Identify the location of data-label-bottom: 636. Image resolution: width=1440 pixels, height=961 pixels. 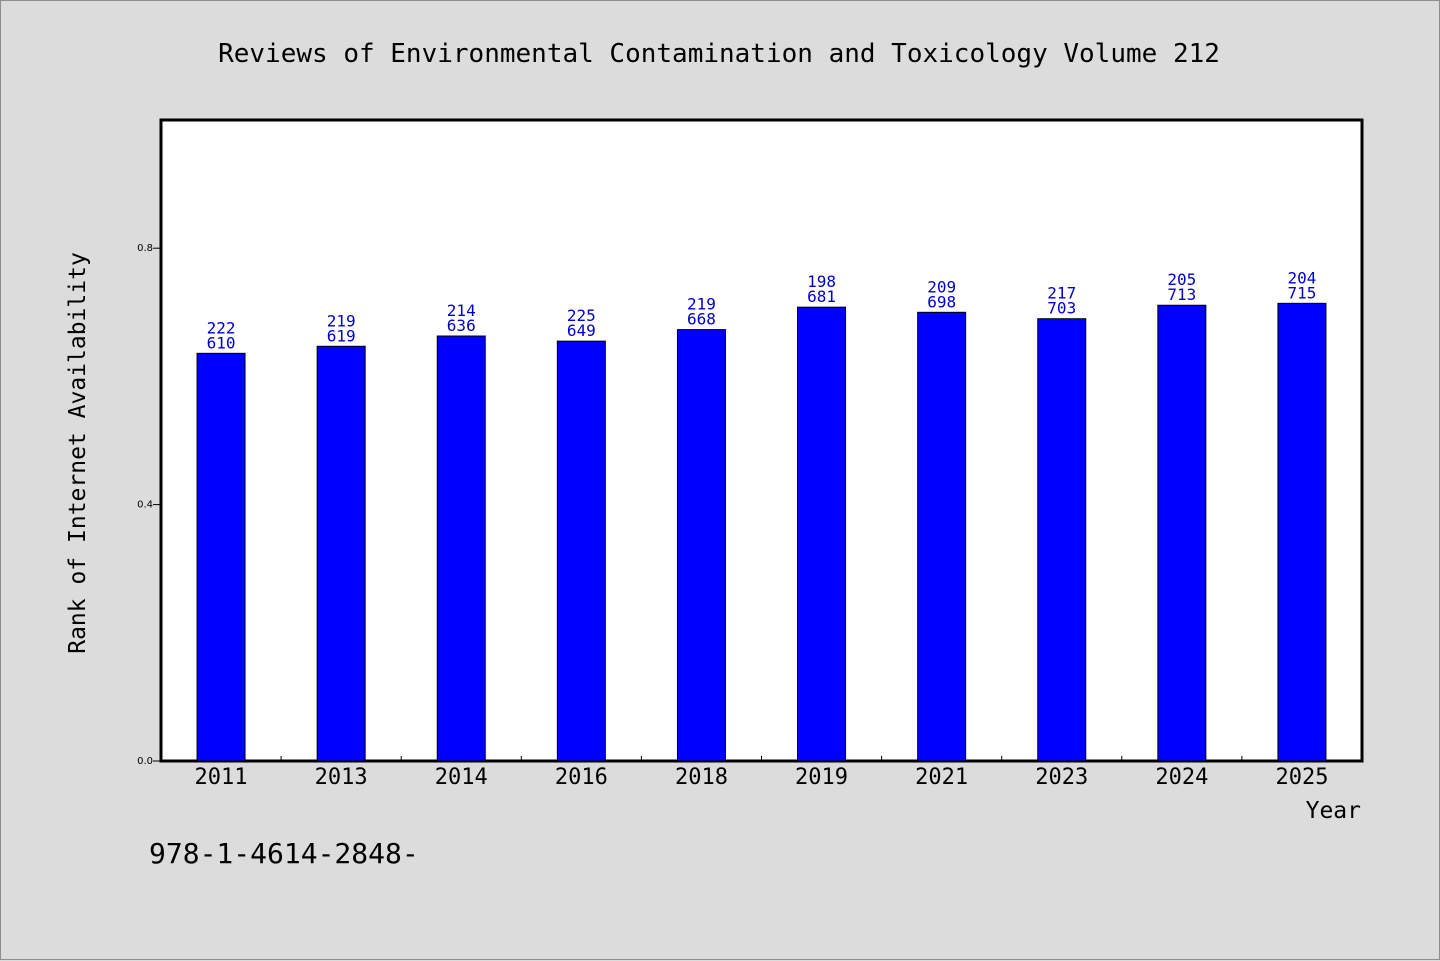
(461, 325).